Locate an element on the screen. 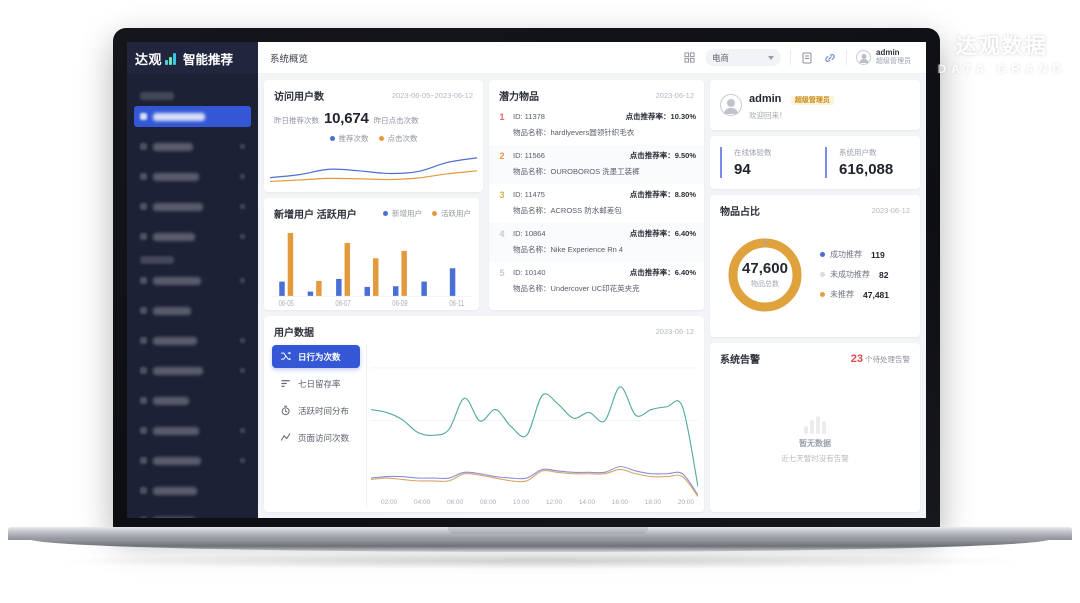 This screenshot has width=1080, height=603. visit-card-title: 访问用户数 is located at coordinates (299, 97).